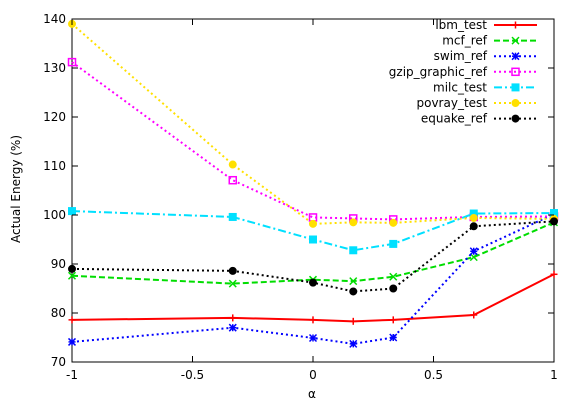 The height and width of the screenshot is (404, 576). Describe the element at coordinates (54, 68) in the screenshot. I see `y-tick-label: 130` at that location.